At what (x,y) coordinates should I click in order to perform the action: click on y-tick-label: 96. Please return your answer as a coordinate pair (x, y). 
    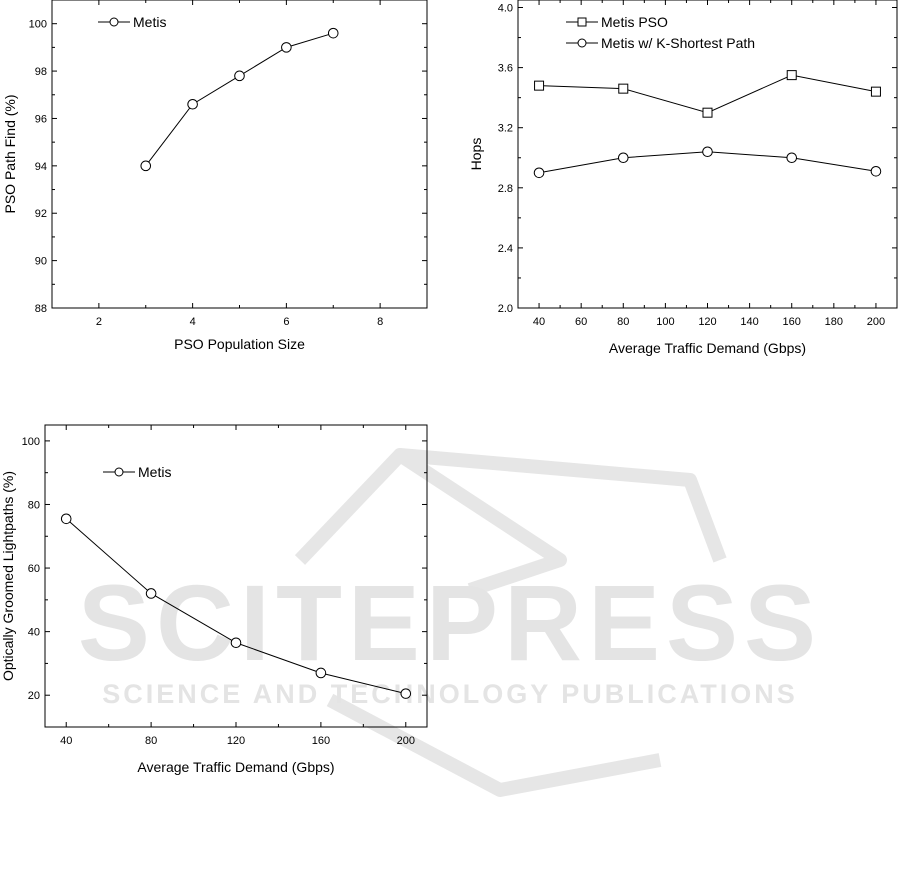
    Looking at the image, I should click on (41, 119).